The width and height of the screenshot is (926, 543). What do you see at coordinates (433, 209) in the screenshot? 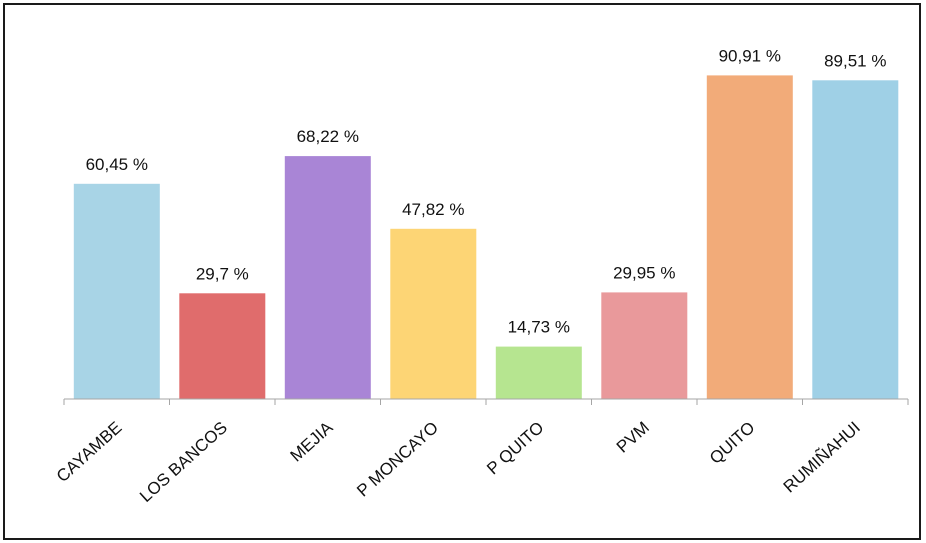
I see `data-label-p-moncayo: 47,82 %` at bounding box center [433, 209].